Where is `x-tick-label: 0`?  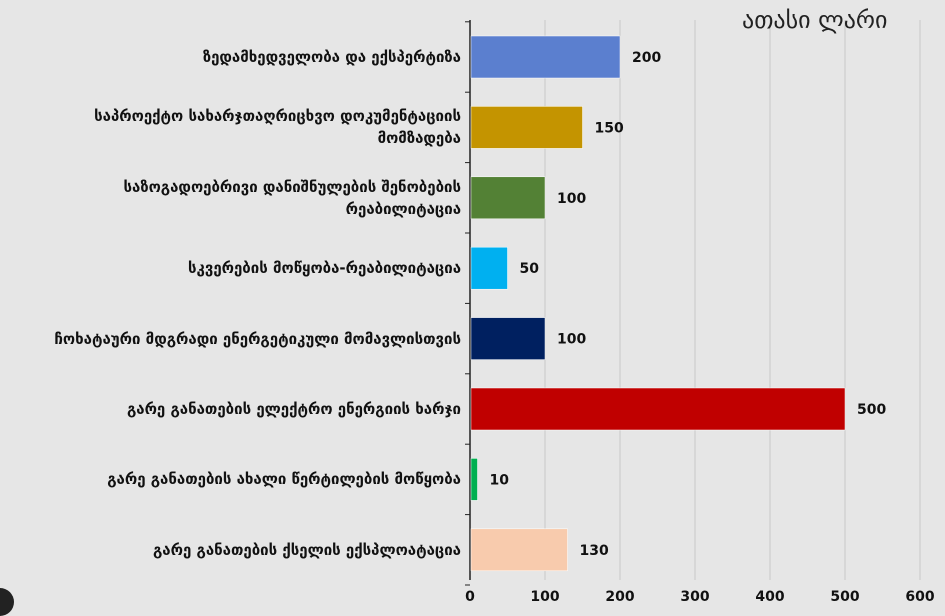 x-tick-label: 0 is located at coordinates (470, 596).